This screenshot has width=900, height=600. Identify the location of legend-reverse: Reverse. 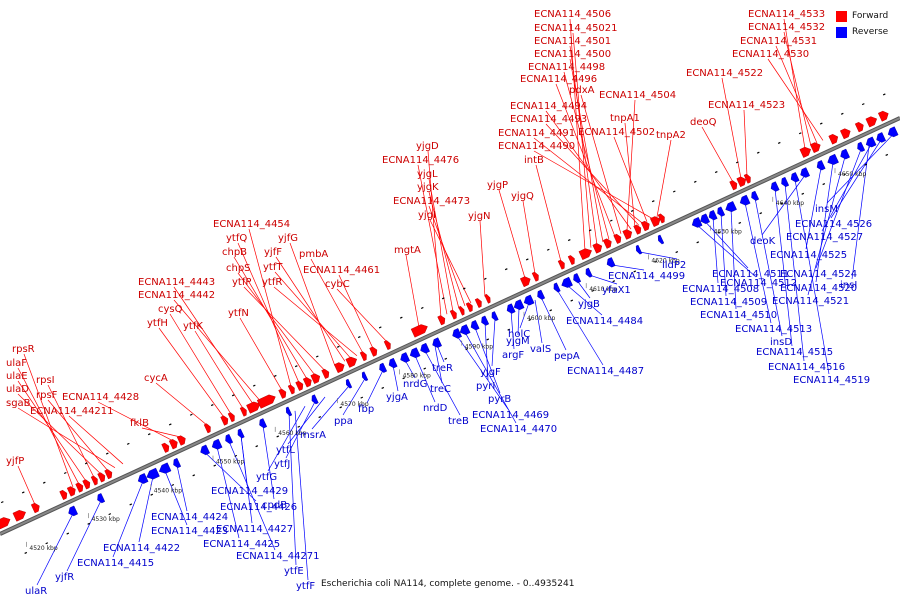
(868, 32).